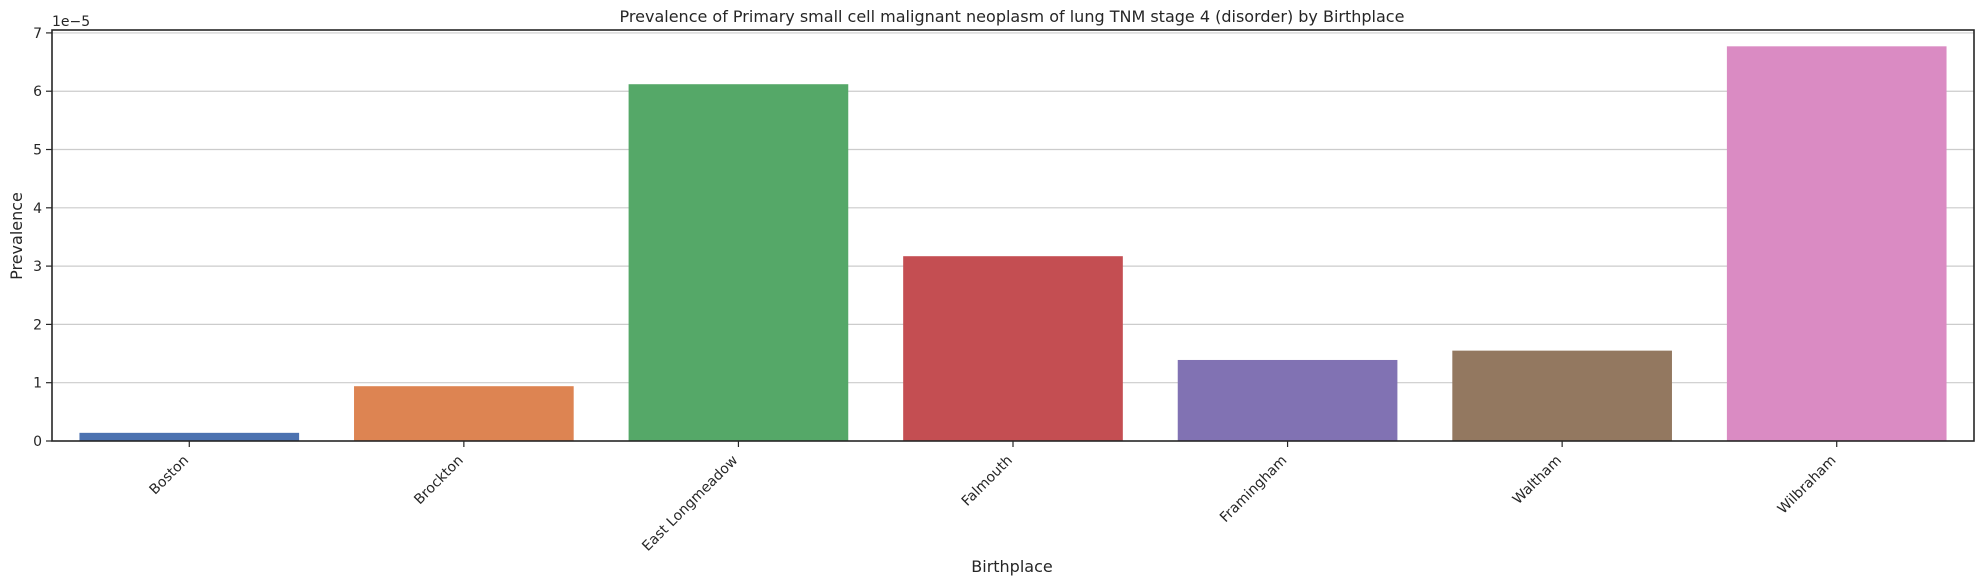 The width and height of the screenshot is (1984, 584). I want to click on x-tick-label: Brockton, so click(438, 480).